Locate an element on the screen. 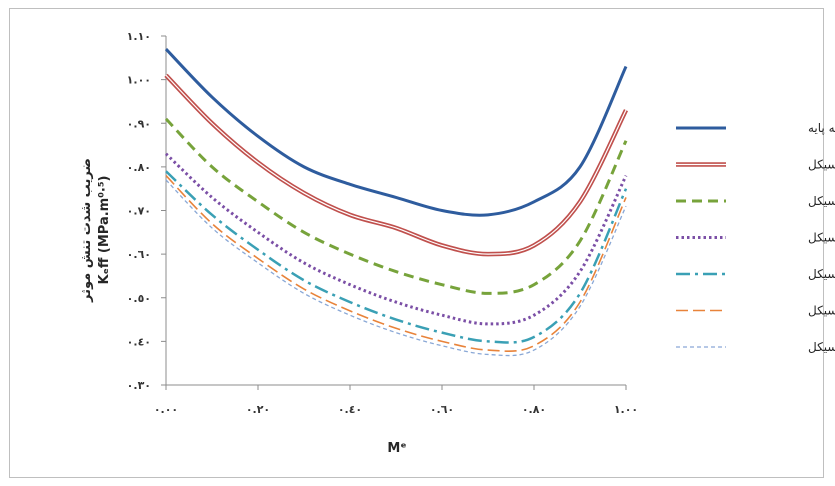 Image resolution: width=835 pixels, height=486 pixels. x-tick-label: ٠.٦٠ is located at coordinates (442, 409).